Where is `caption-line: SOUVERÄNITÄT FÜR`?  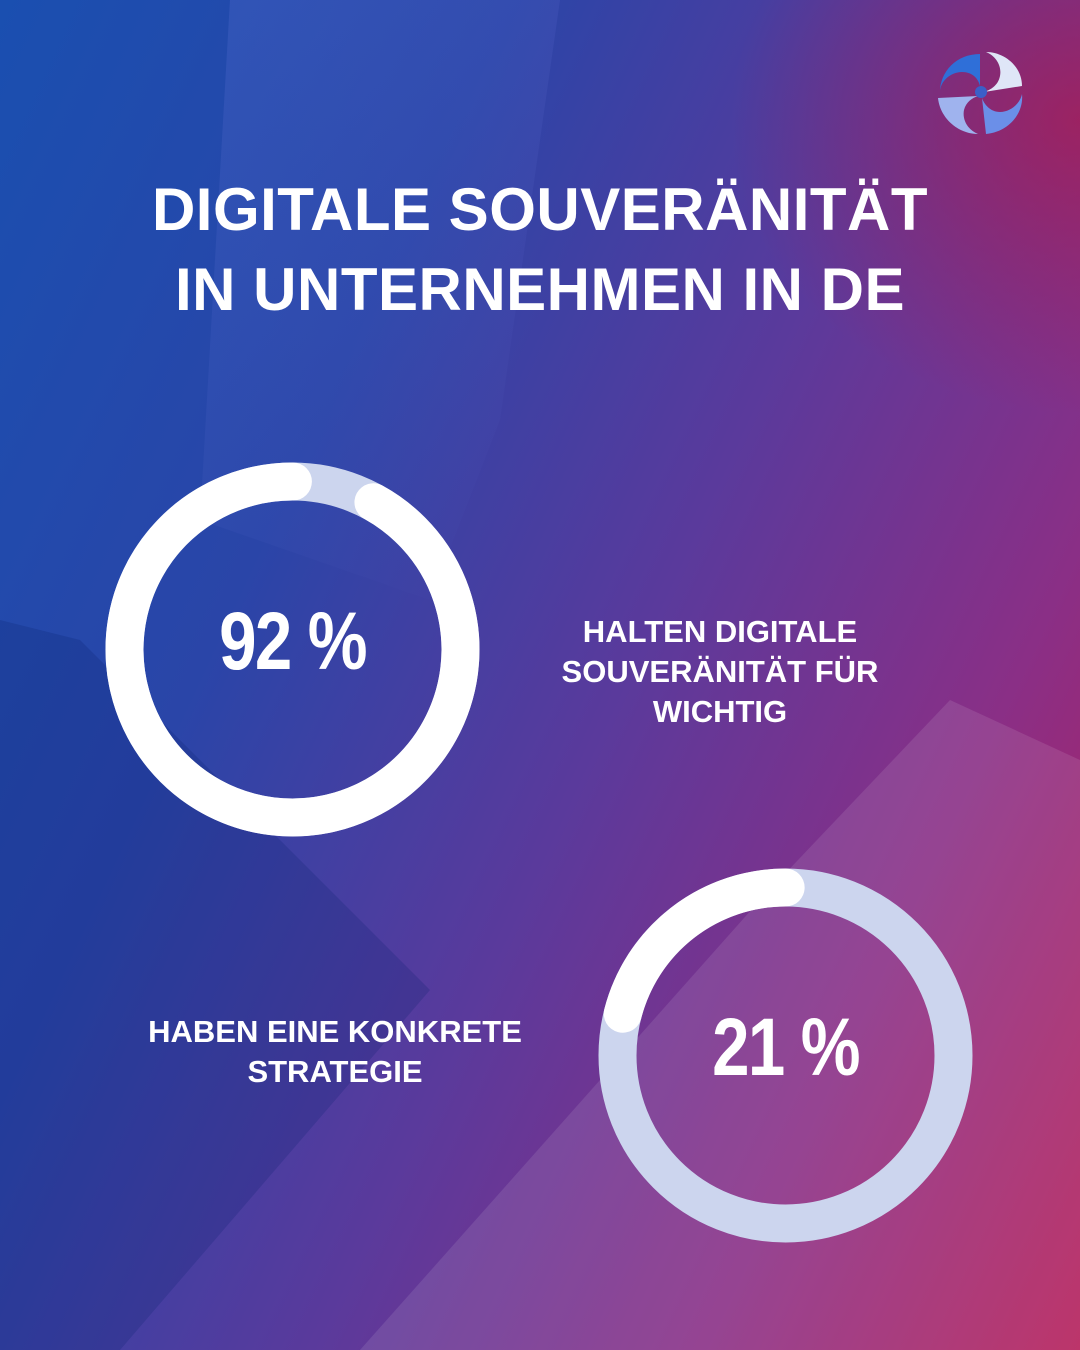 caption-line: SOUVERÄNITÄT FÜR is located at coordinates (720, 671).